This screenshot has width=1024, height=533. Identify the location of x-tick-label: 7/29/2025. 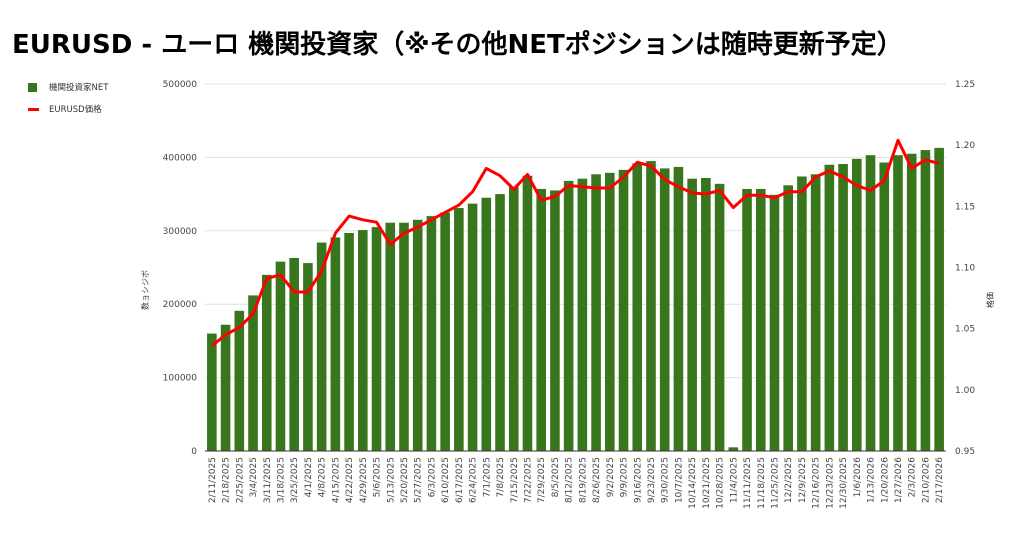
(542, 480).